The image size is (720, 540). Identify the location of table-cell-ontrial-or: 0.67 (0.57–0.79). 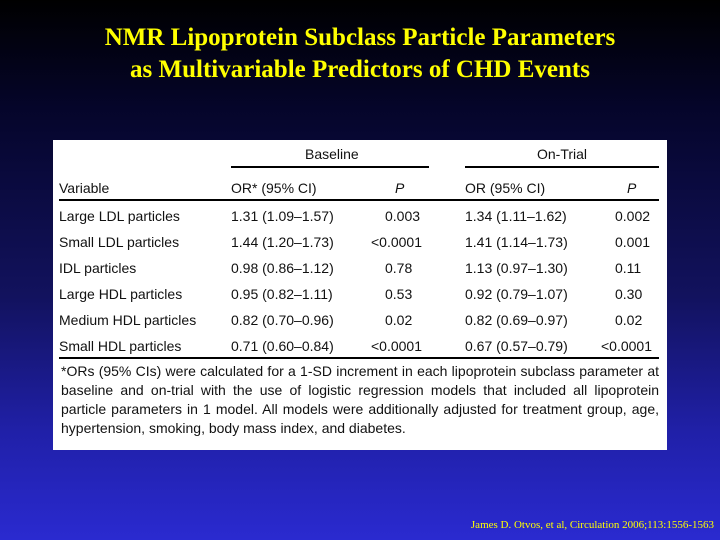
(516, 346).